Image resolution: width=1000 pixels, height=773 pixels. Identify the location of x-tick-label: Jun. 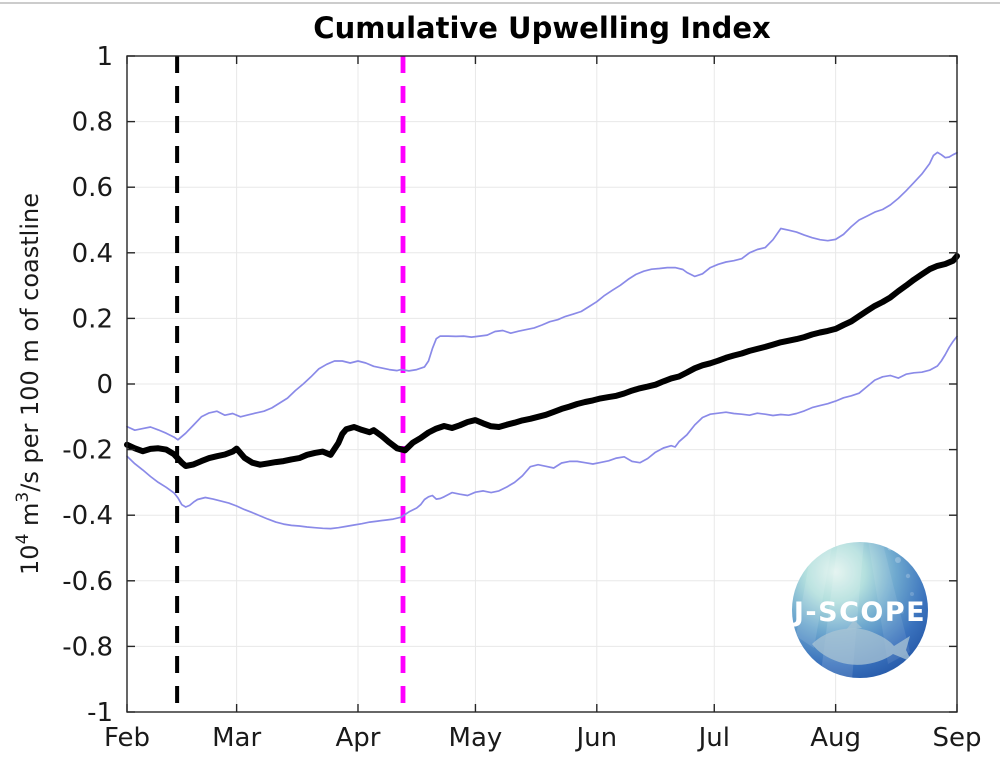
(595, 738).